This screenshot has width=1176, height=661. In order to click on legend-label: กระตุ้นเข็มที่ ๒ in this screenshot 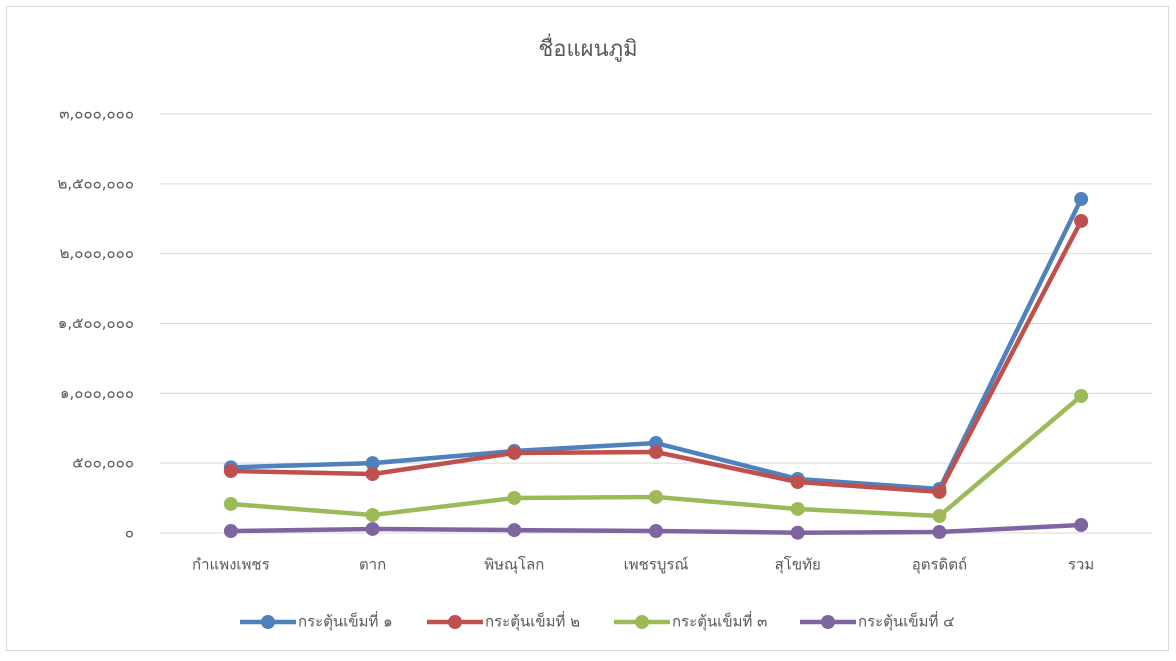, I will do `click(532, 621)`.